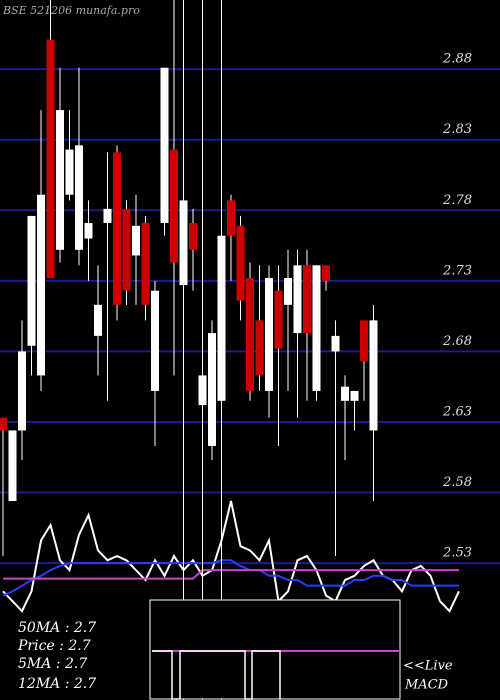  Describe the element at coordinates (57, 628) in the screenshot. I see `info-50ma: 50MA : 2.7` at that location.